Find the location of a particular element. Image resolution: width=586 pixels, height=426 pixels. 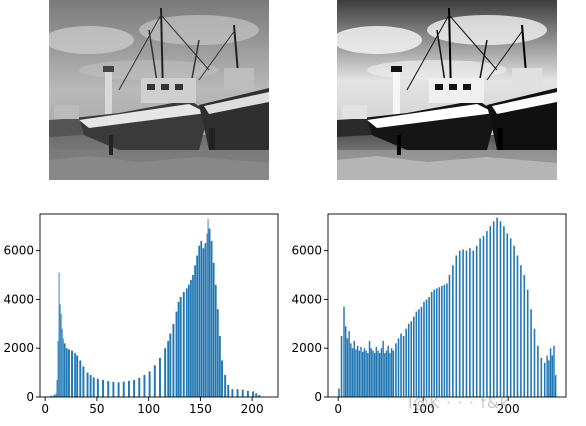

left-ytick-label: 2000 is located at coordinates (18, 348).